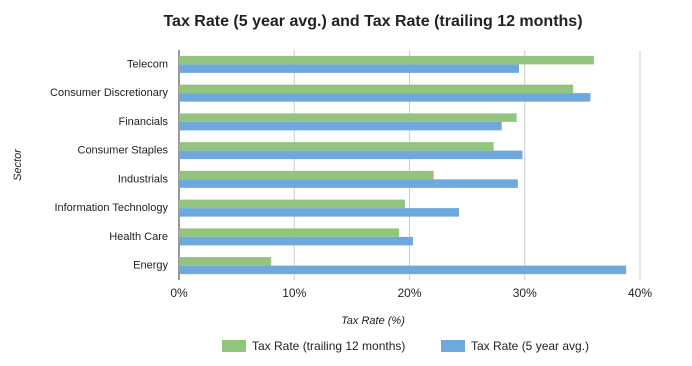 This screenshot has width=692, height=366. What do you see at coordinates (143, 179) in the screenshot?
I see `y-tick-label: Industrials` at bounding box center [143, 179].